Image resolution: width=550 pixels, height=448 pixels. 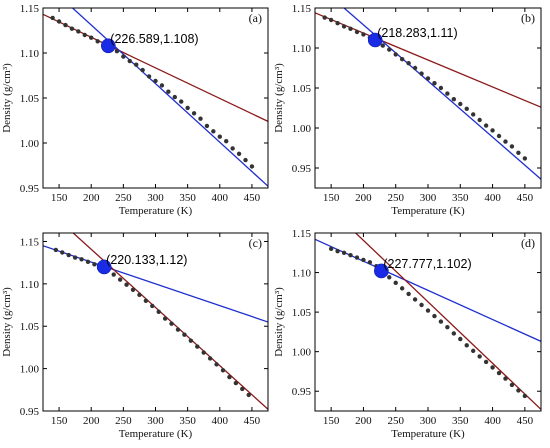 What do you see at coordinates (302, 392) in the screenshot?
I see `y-tick-label: 0.95` at bounding box center [302, 392].